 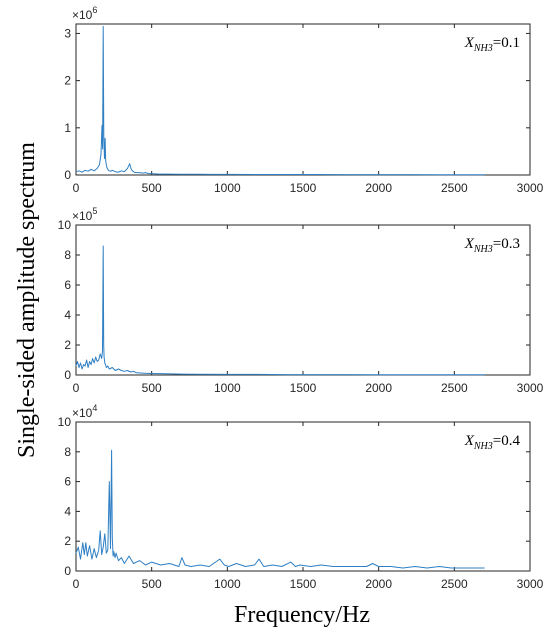 I want to click on y-axis-title: Single-sided amplitude spectrum, so click(x=27, y=300).